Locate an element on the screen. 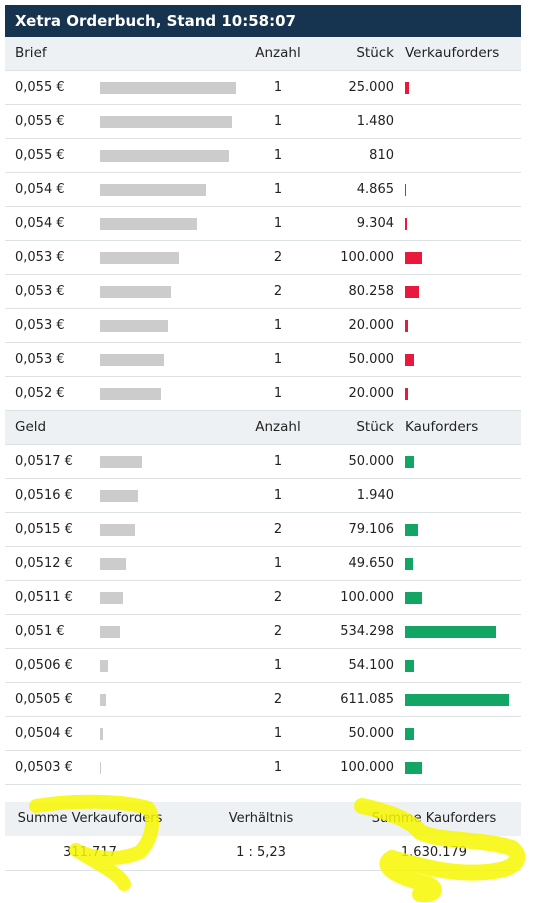  ask-price: 0,052 € is located at coordinates (40, 393).